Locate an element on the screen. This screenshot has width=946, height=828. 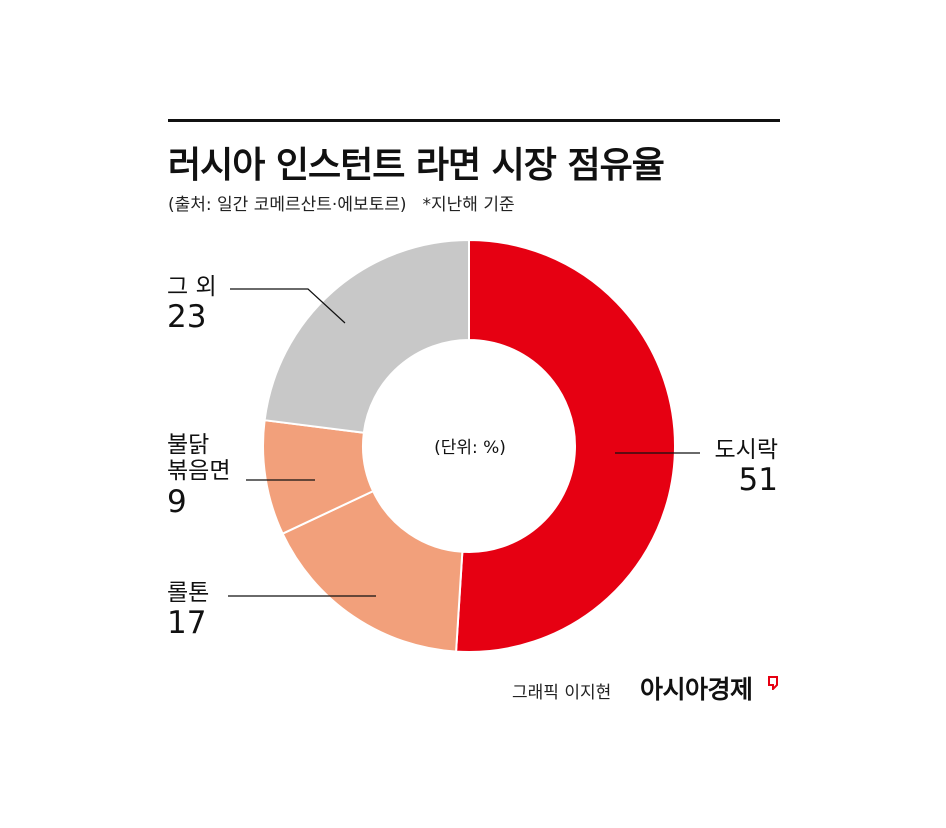
label-dosirak: 도시락 51 is located at coordinates (739, 468).